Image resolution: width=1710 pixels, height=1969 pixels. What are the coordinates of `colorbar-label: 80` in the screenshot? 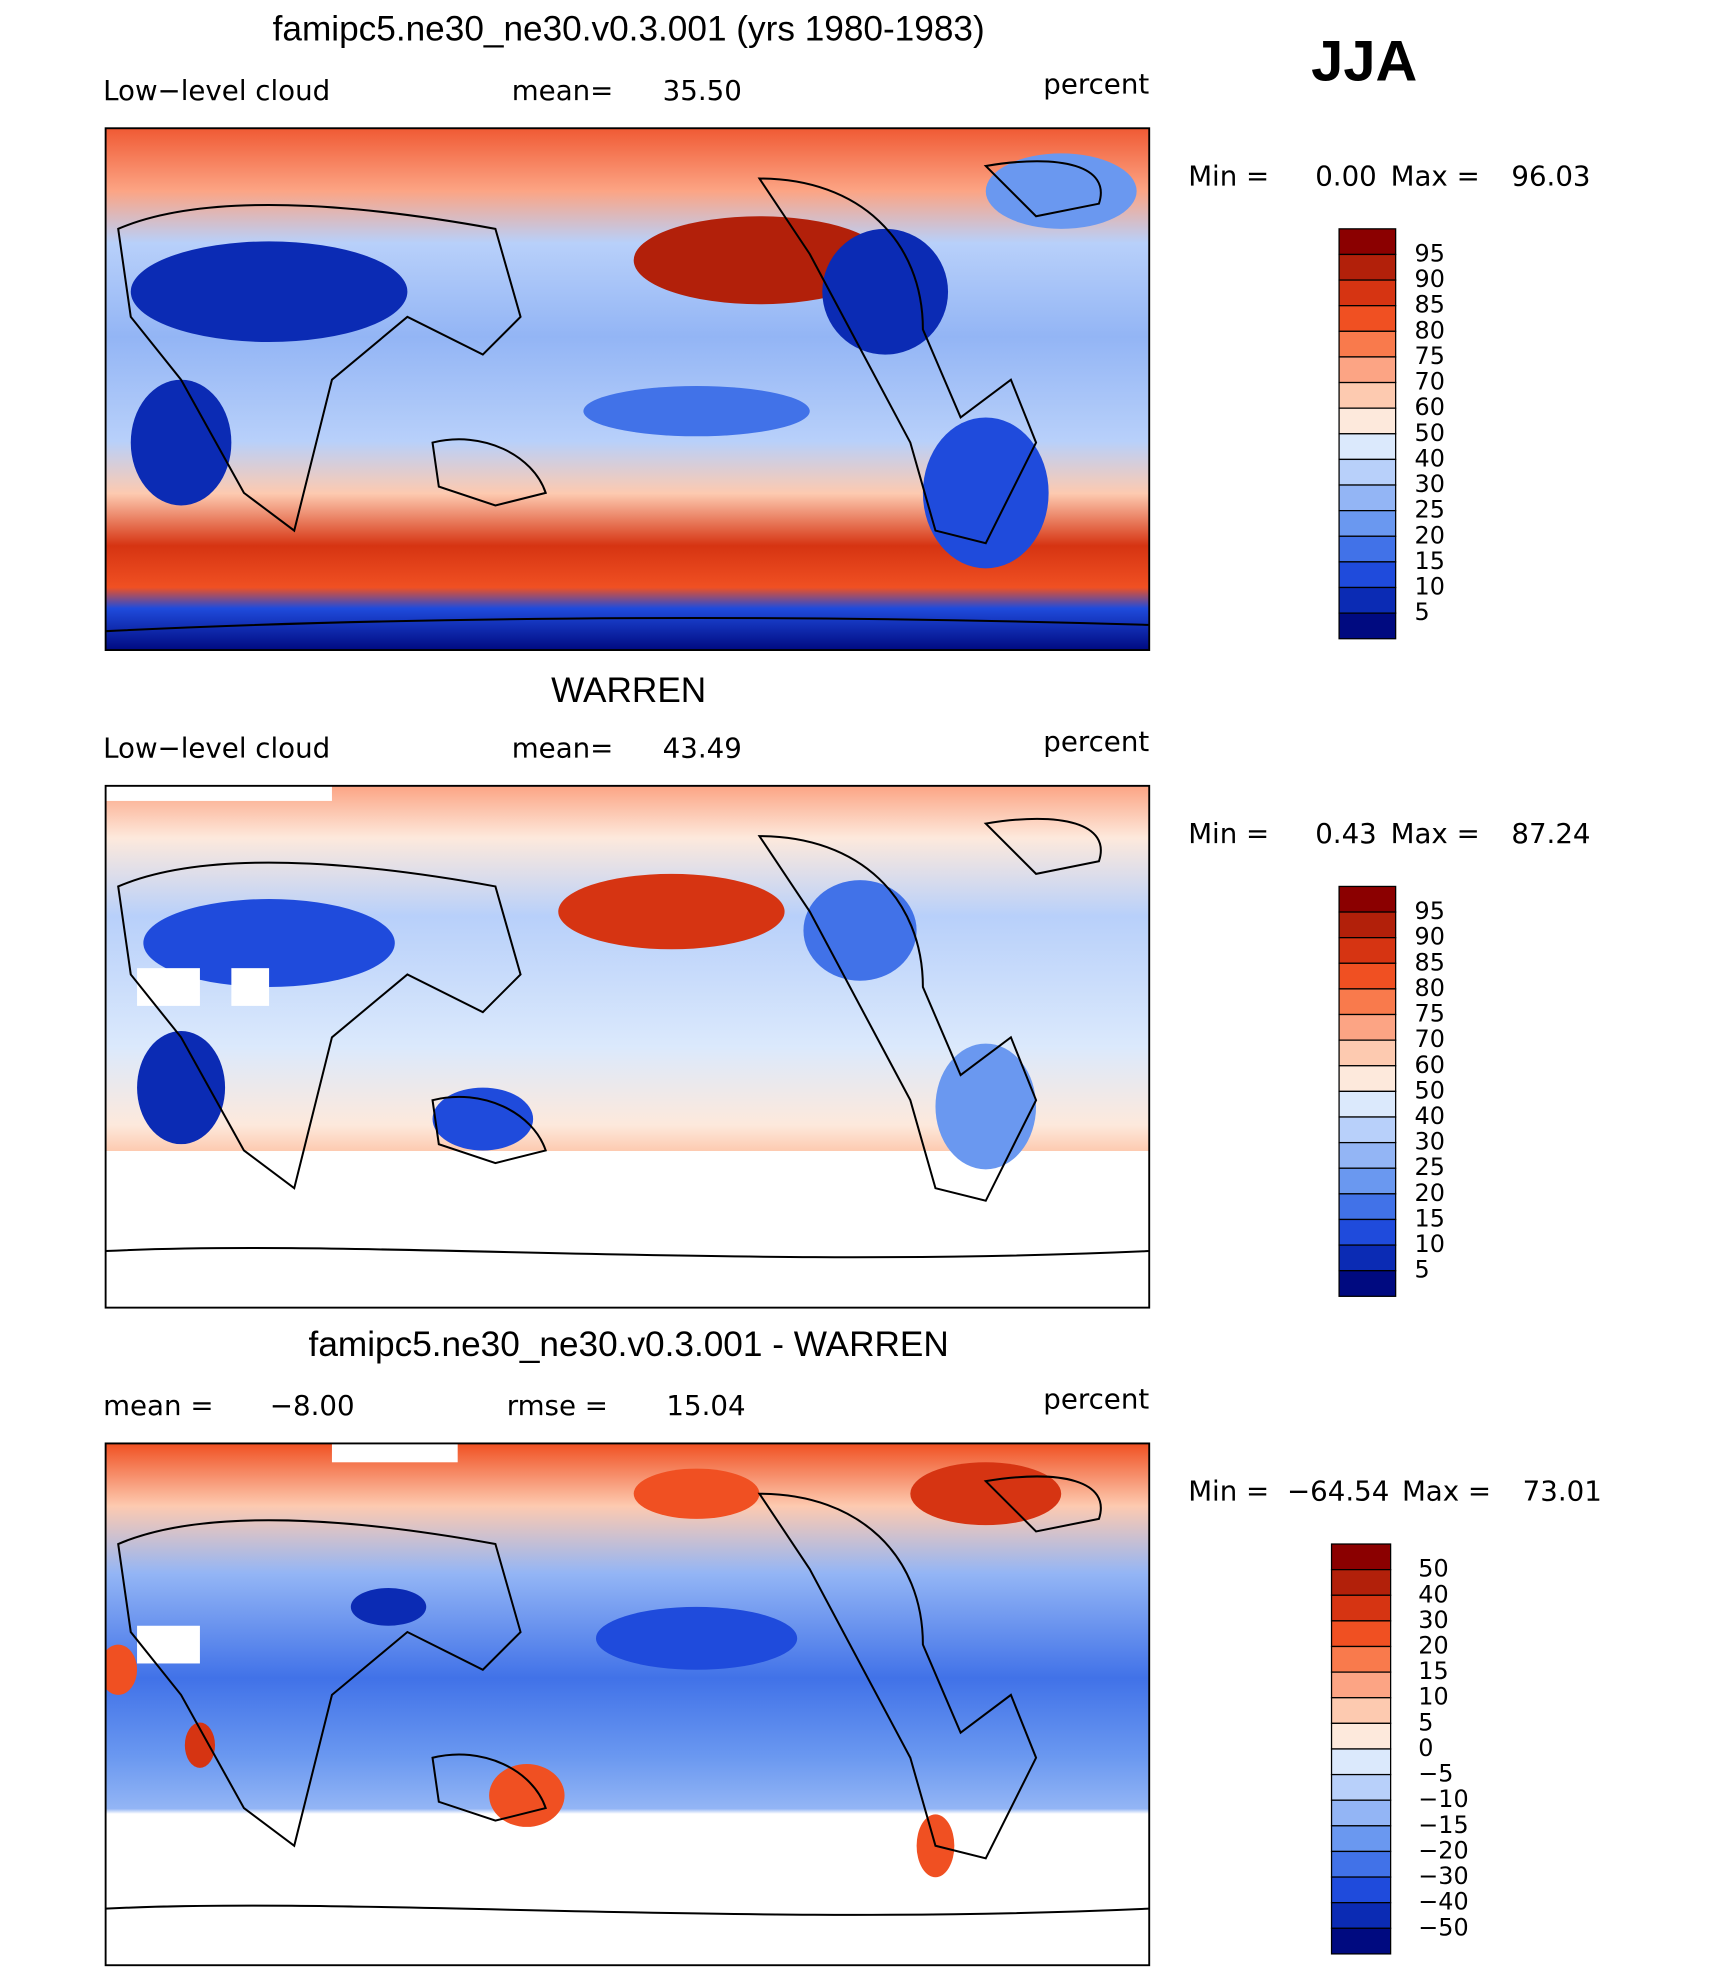 It's located at (1430, 988).